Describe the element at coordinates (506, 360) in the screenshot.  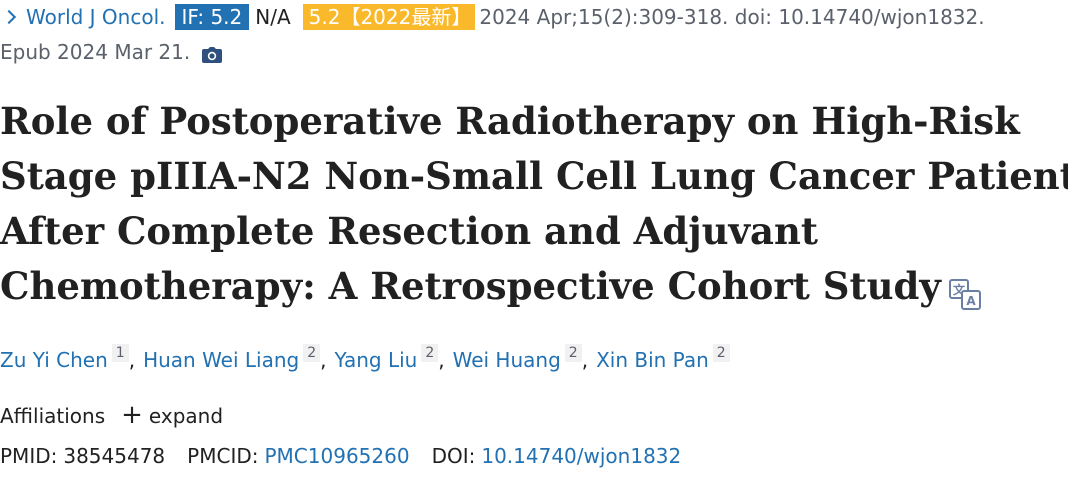
I see `author-link: Wei Huang` at that location.